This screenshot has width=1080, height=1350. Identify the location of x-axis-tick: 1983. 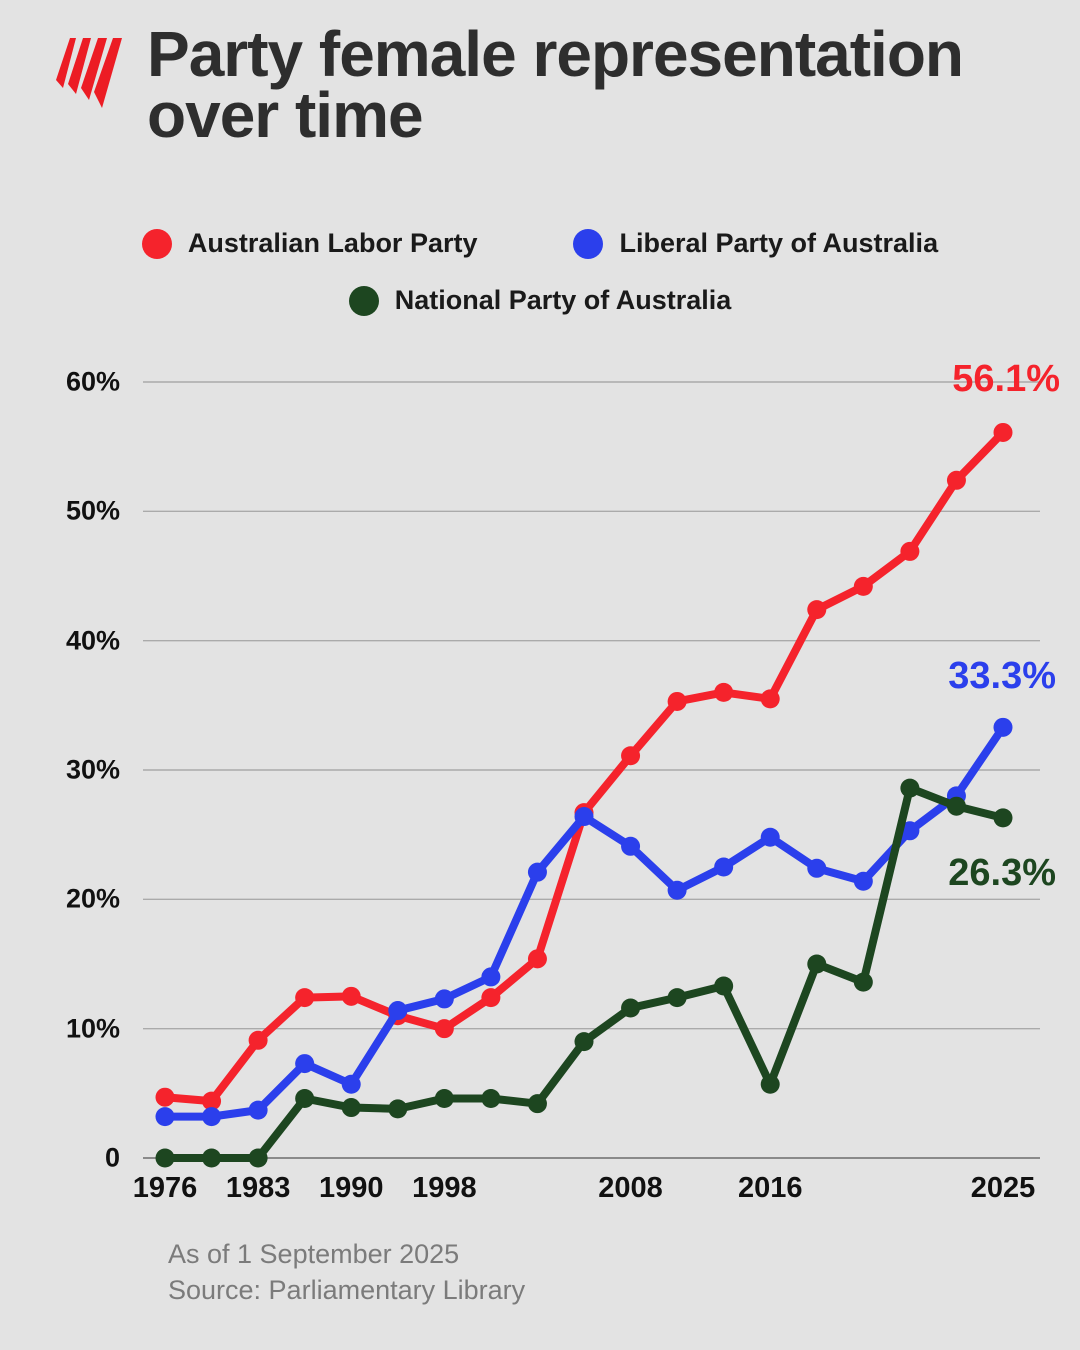
(258, 1188).